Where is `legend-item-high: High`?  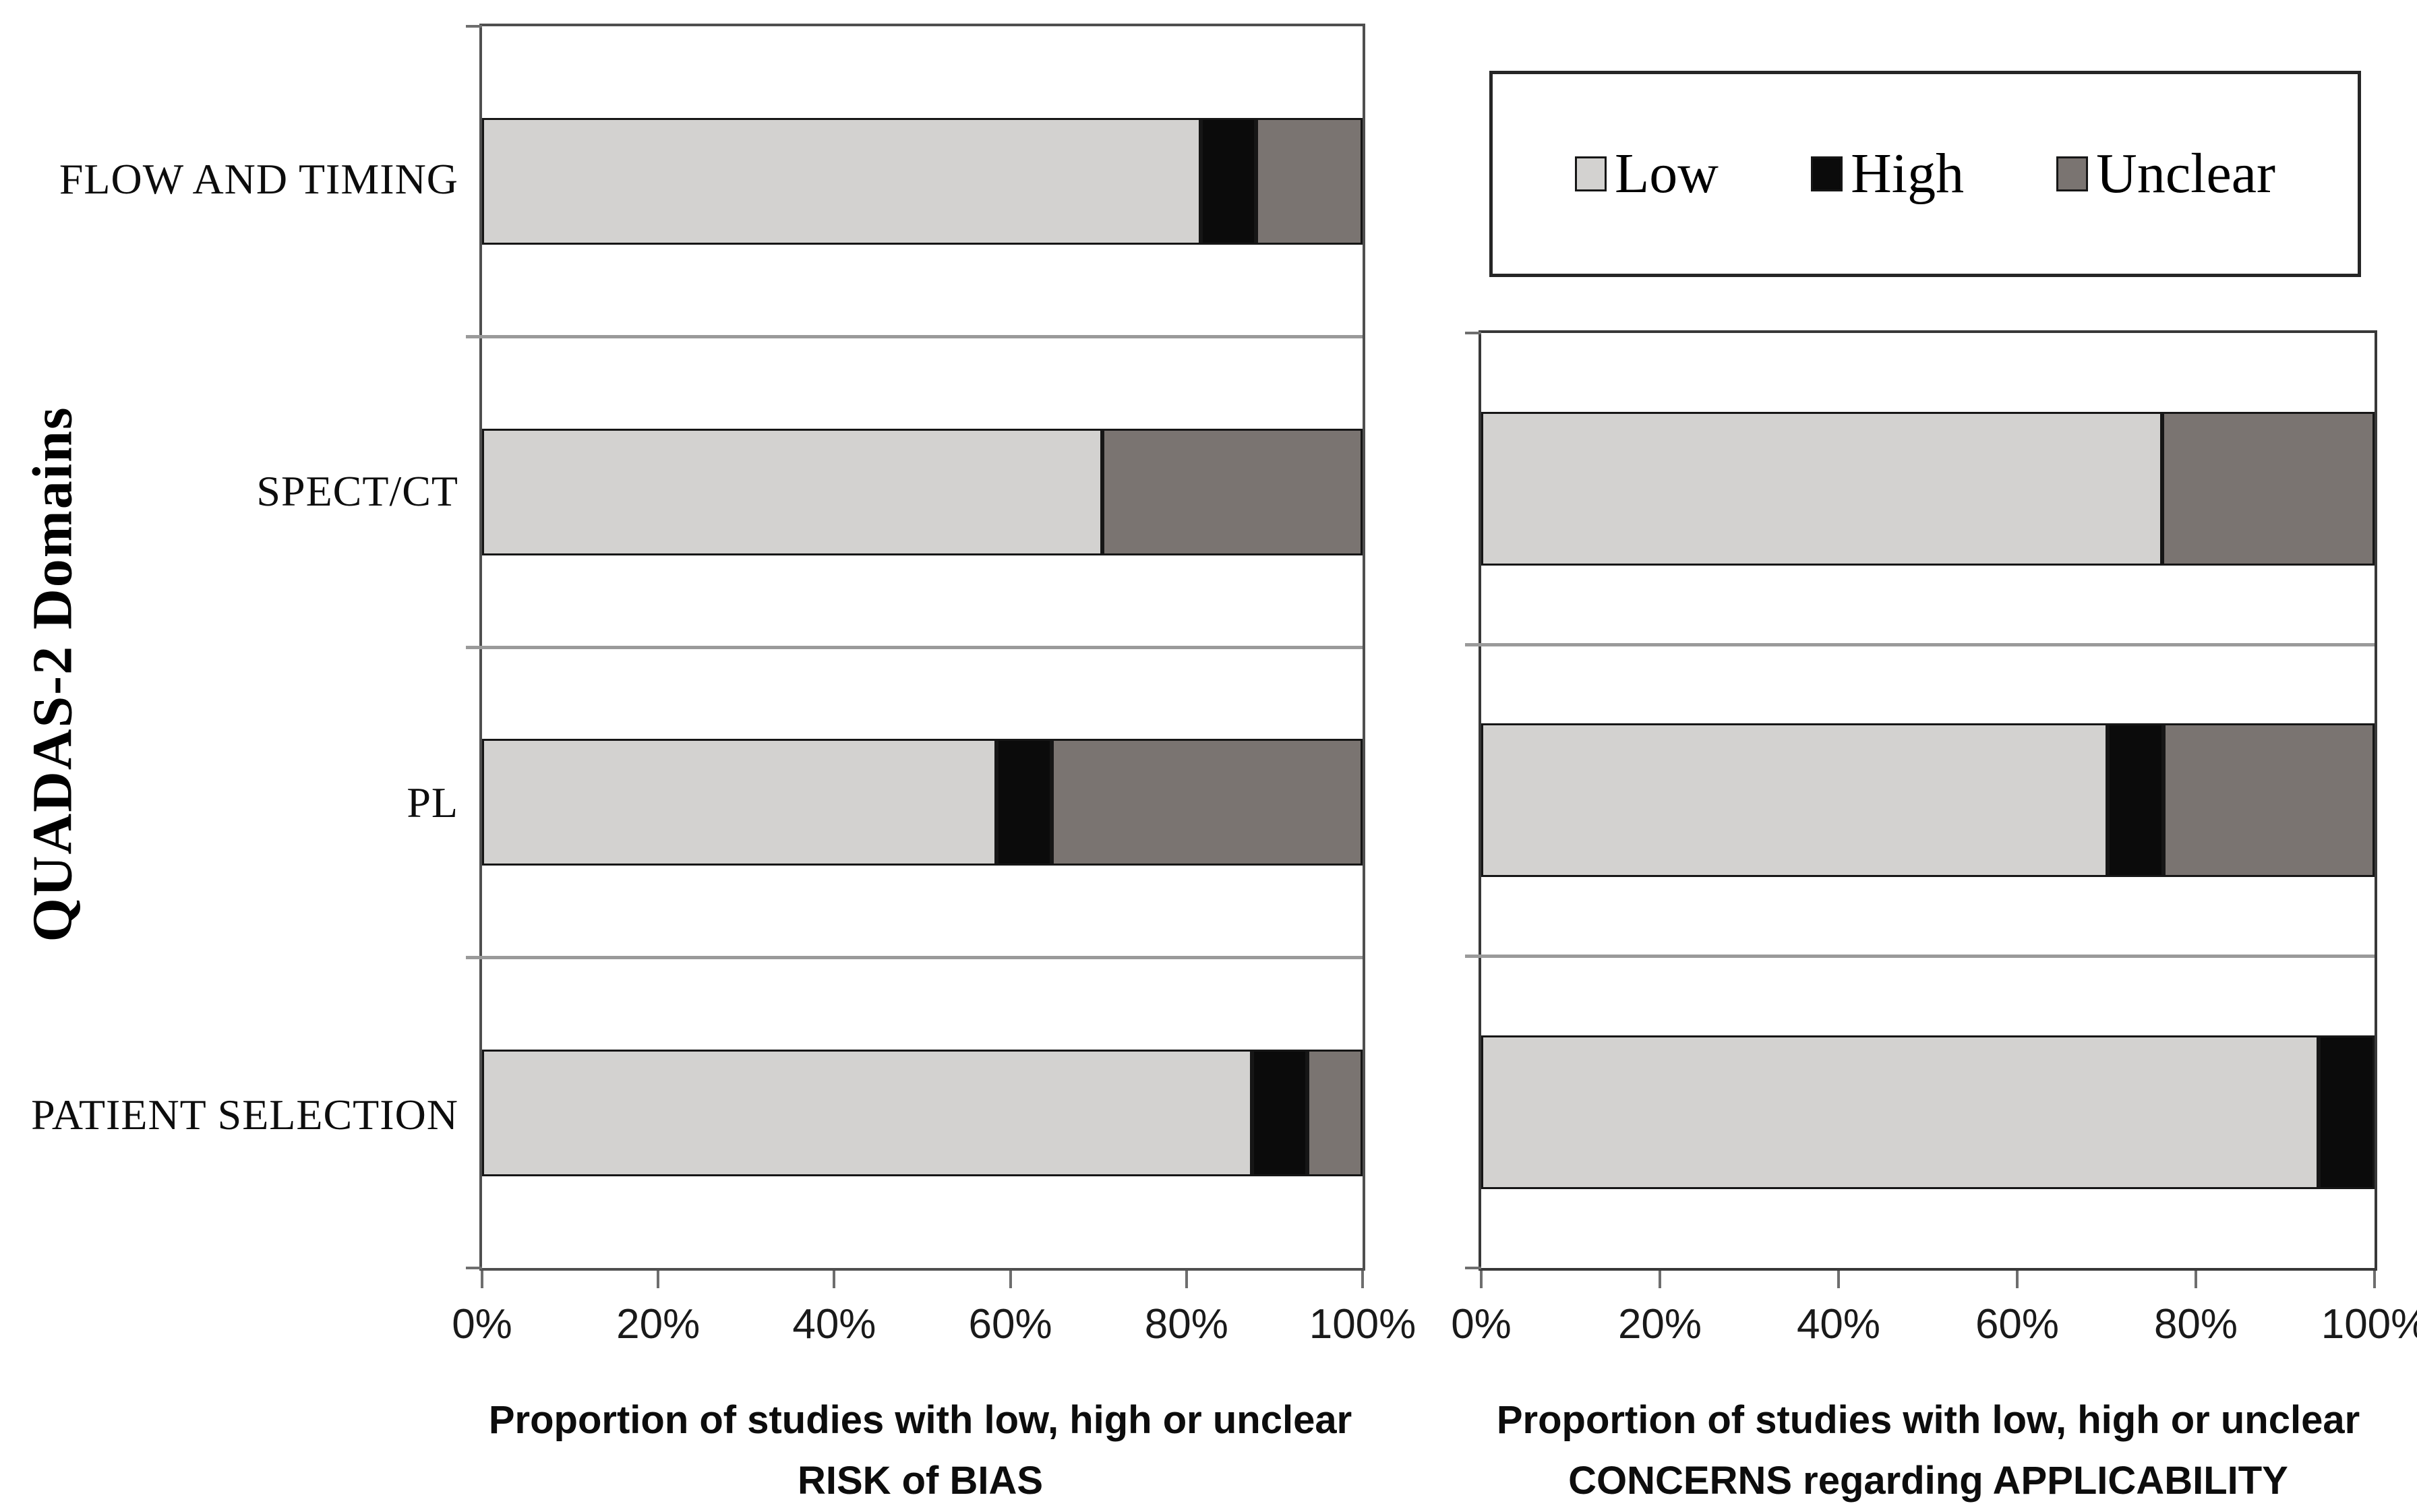
legend-item-high: High is located at coordinates (1887, 174).